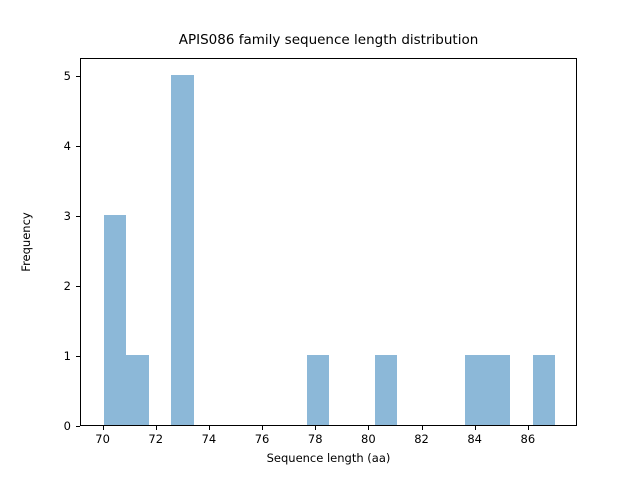  Describe the element at coordinates (67, 355) in the screenshot. I see `y-tick-label: 1` at that location.